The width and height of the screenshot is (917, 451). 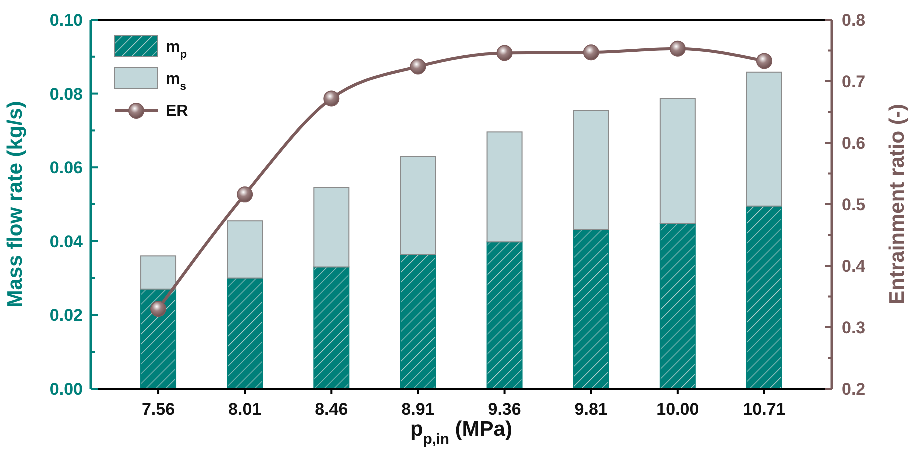 I want to click on y2-tick-label: 0.6, so click(x=854, y=143).